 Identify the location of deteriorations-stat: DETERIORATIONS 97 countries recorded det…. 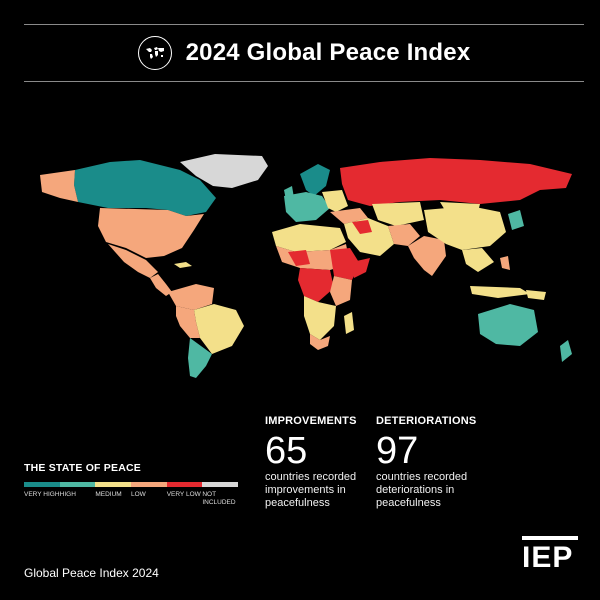
(431, 462).